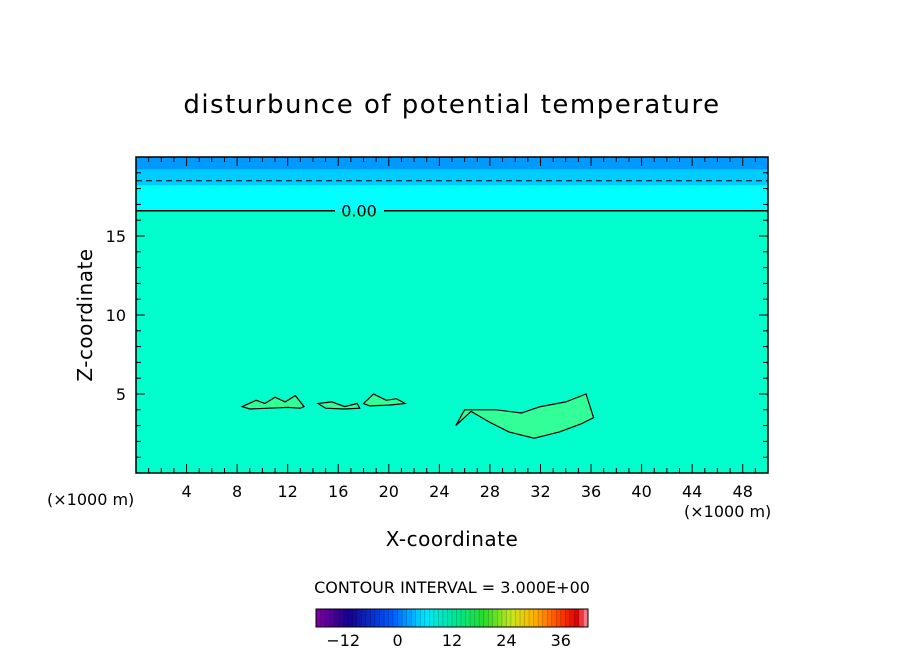  Describe the element at coordinates (439, 491) in the screenshot. I see `x-tick-label: 24` at that location.